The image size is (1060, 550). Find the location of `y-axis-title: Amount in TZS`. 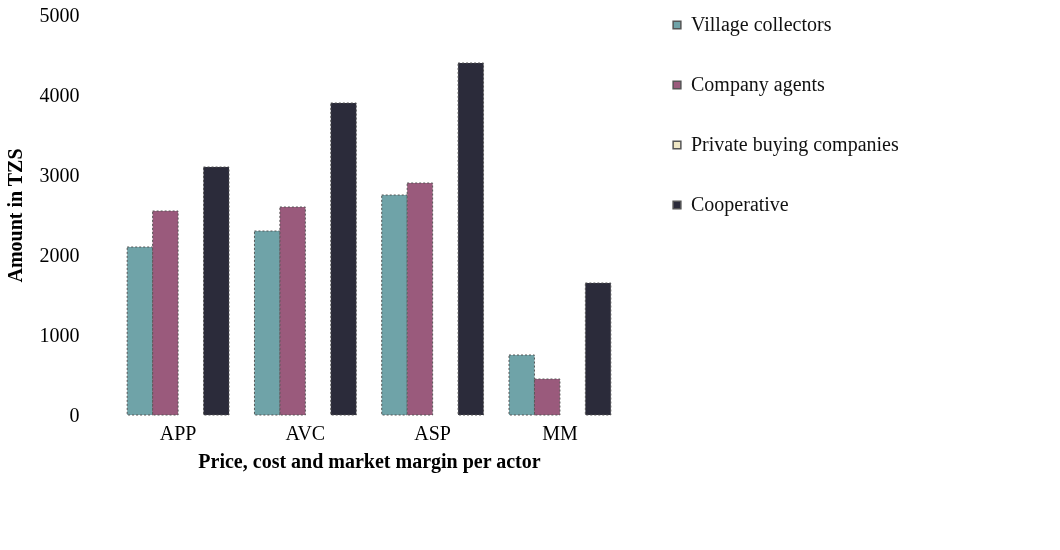

y-axis-title: Amount in TZS is located at coordinates (14, 215).